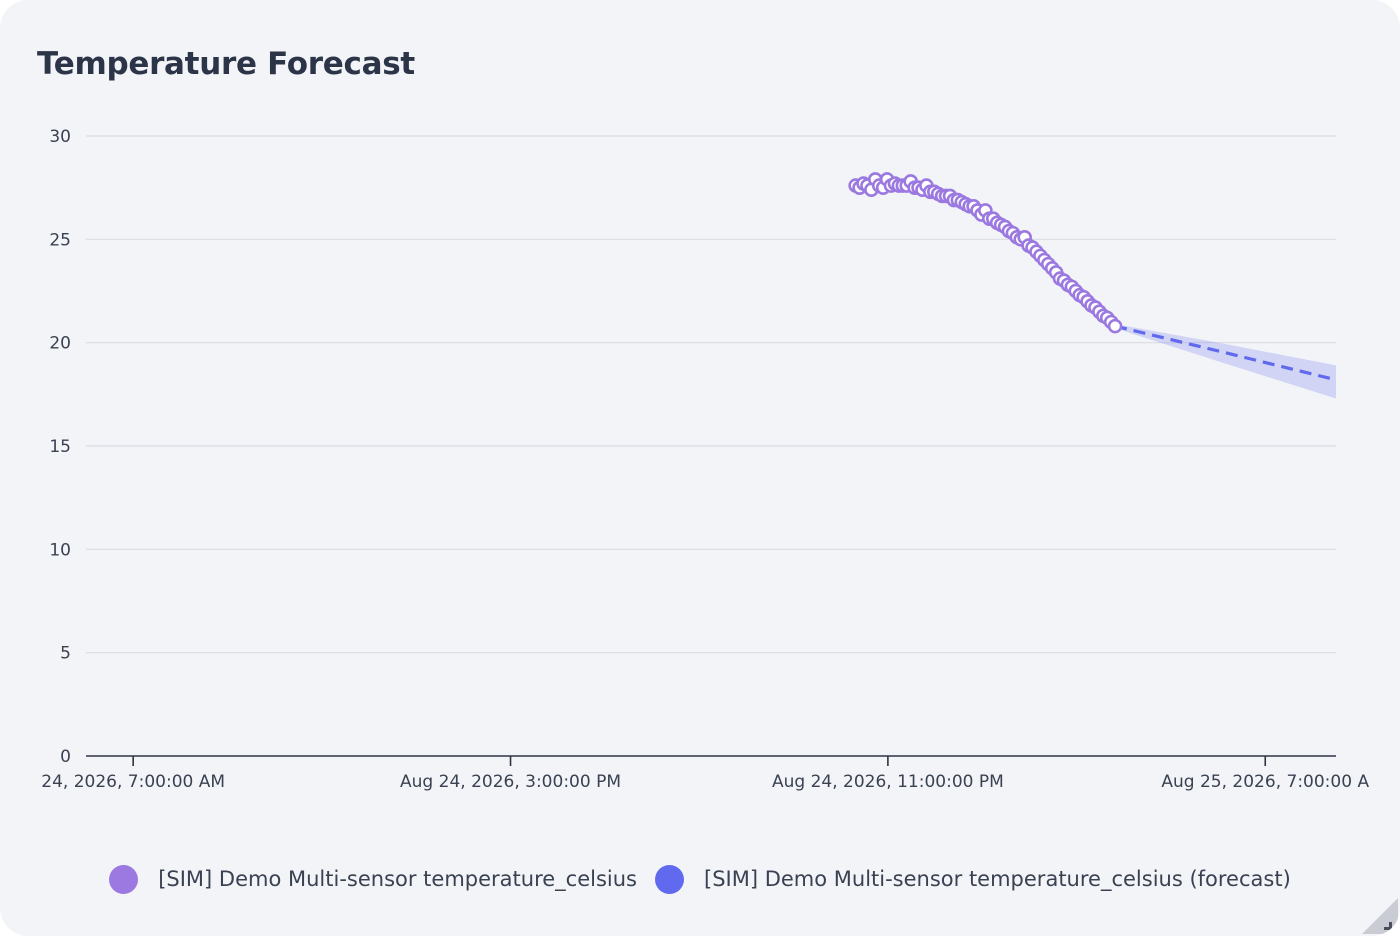 The width and height of the screenshot is (1400, 936). I want to click on observed-points-layer, so click(985, 253).